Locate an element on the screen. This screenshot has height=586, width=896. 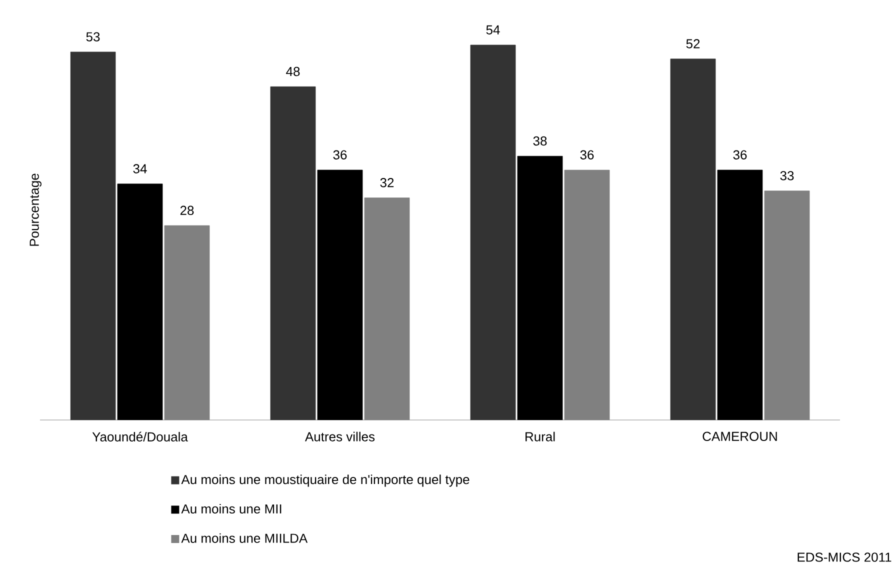
data-label: 32 is located at coordinates (387, 183).